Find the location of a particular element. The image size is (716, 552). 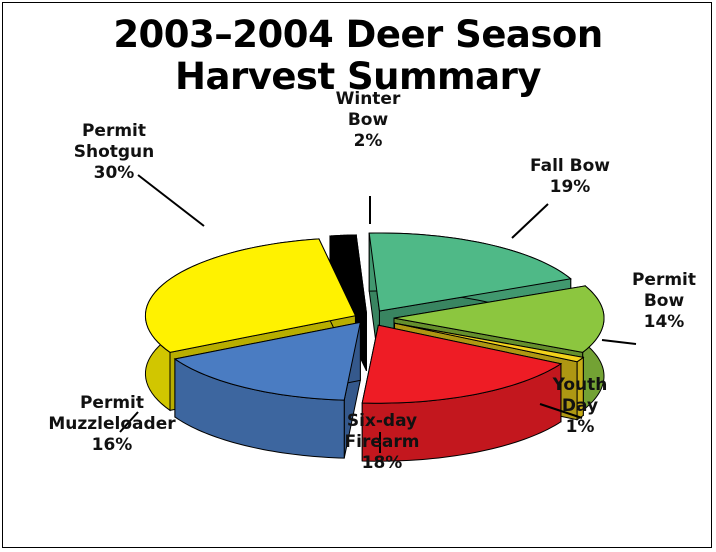

slice-label-line: 14% is located at coordinates (664, 322).